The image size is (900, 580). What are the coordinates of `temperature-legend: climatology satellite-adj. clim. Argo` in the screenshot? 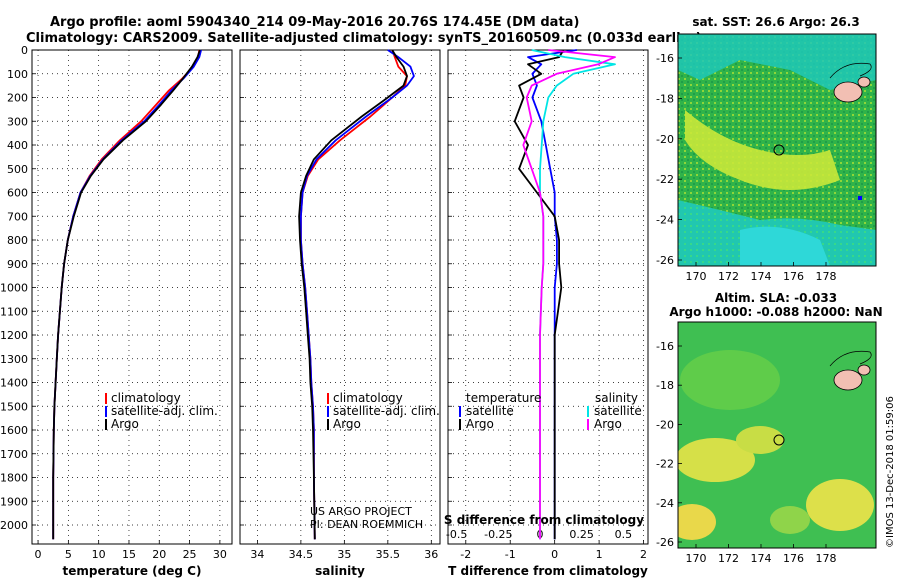 It's located at (161, 411).